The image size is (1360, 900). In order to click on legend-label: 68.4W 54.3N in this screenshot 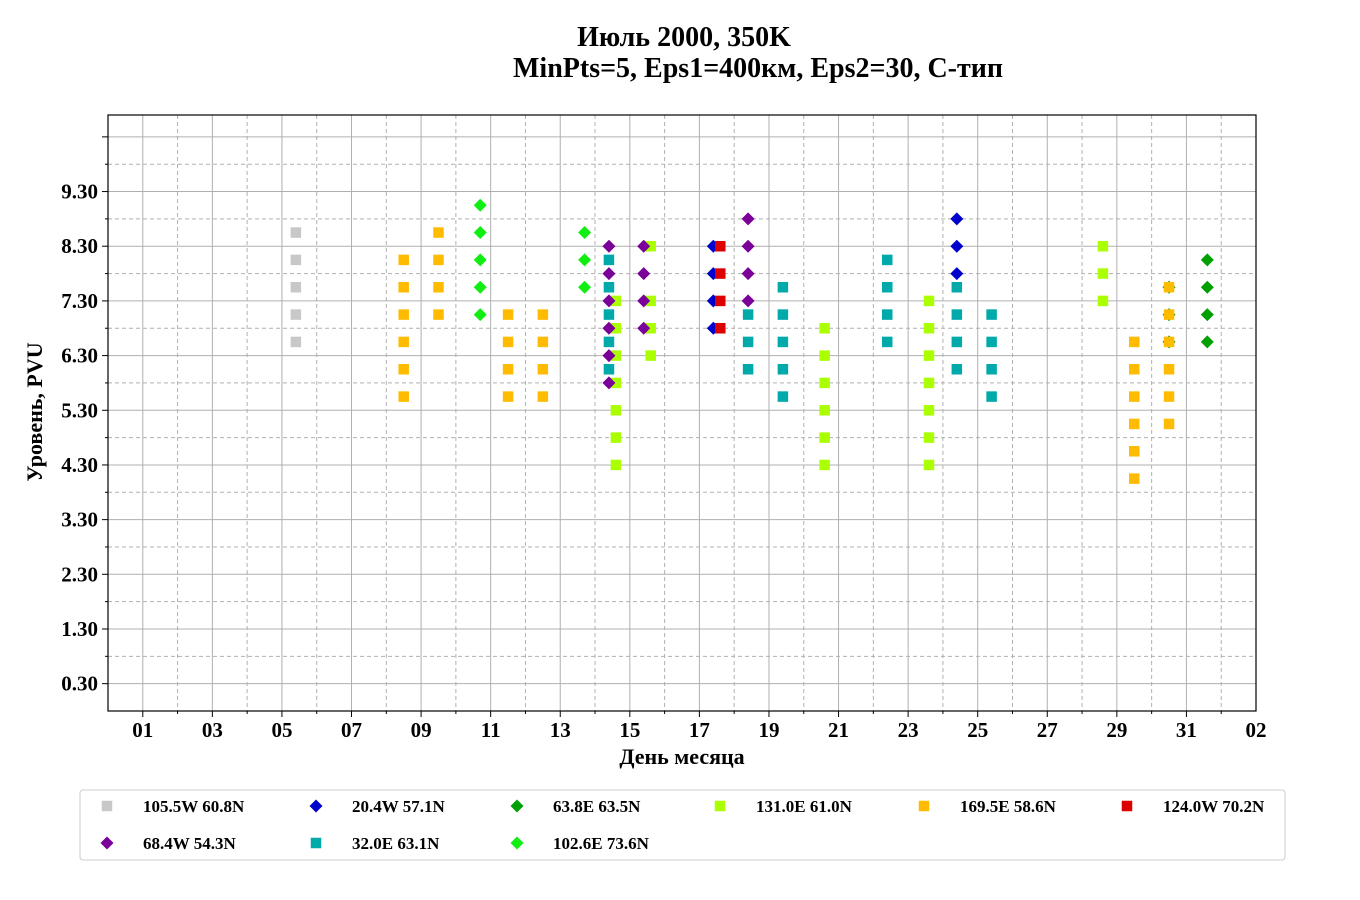, I will do `click(189, 843)`.